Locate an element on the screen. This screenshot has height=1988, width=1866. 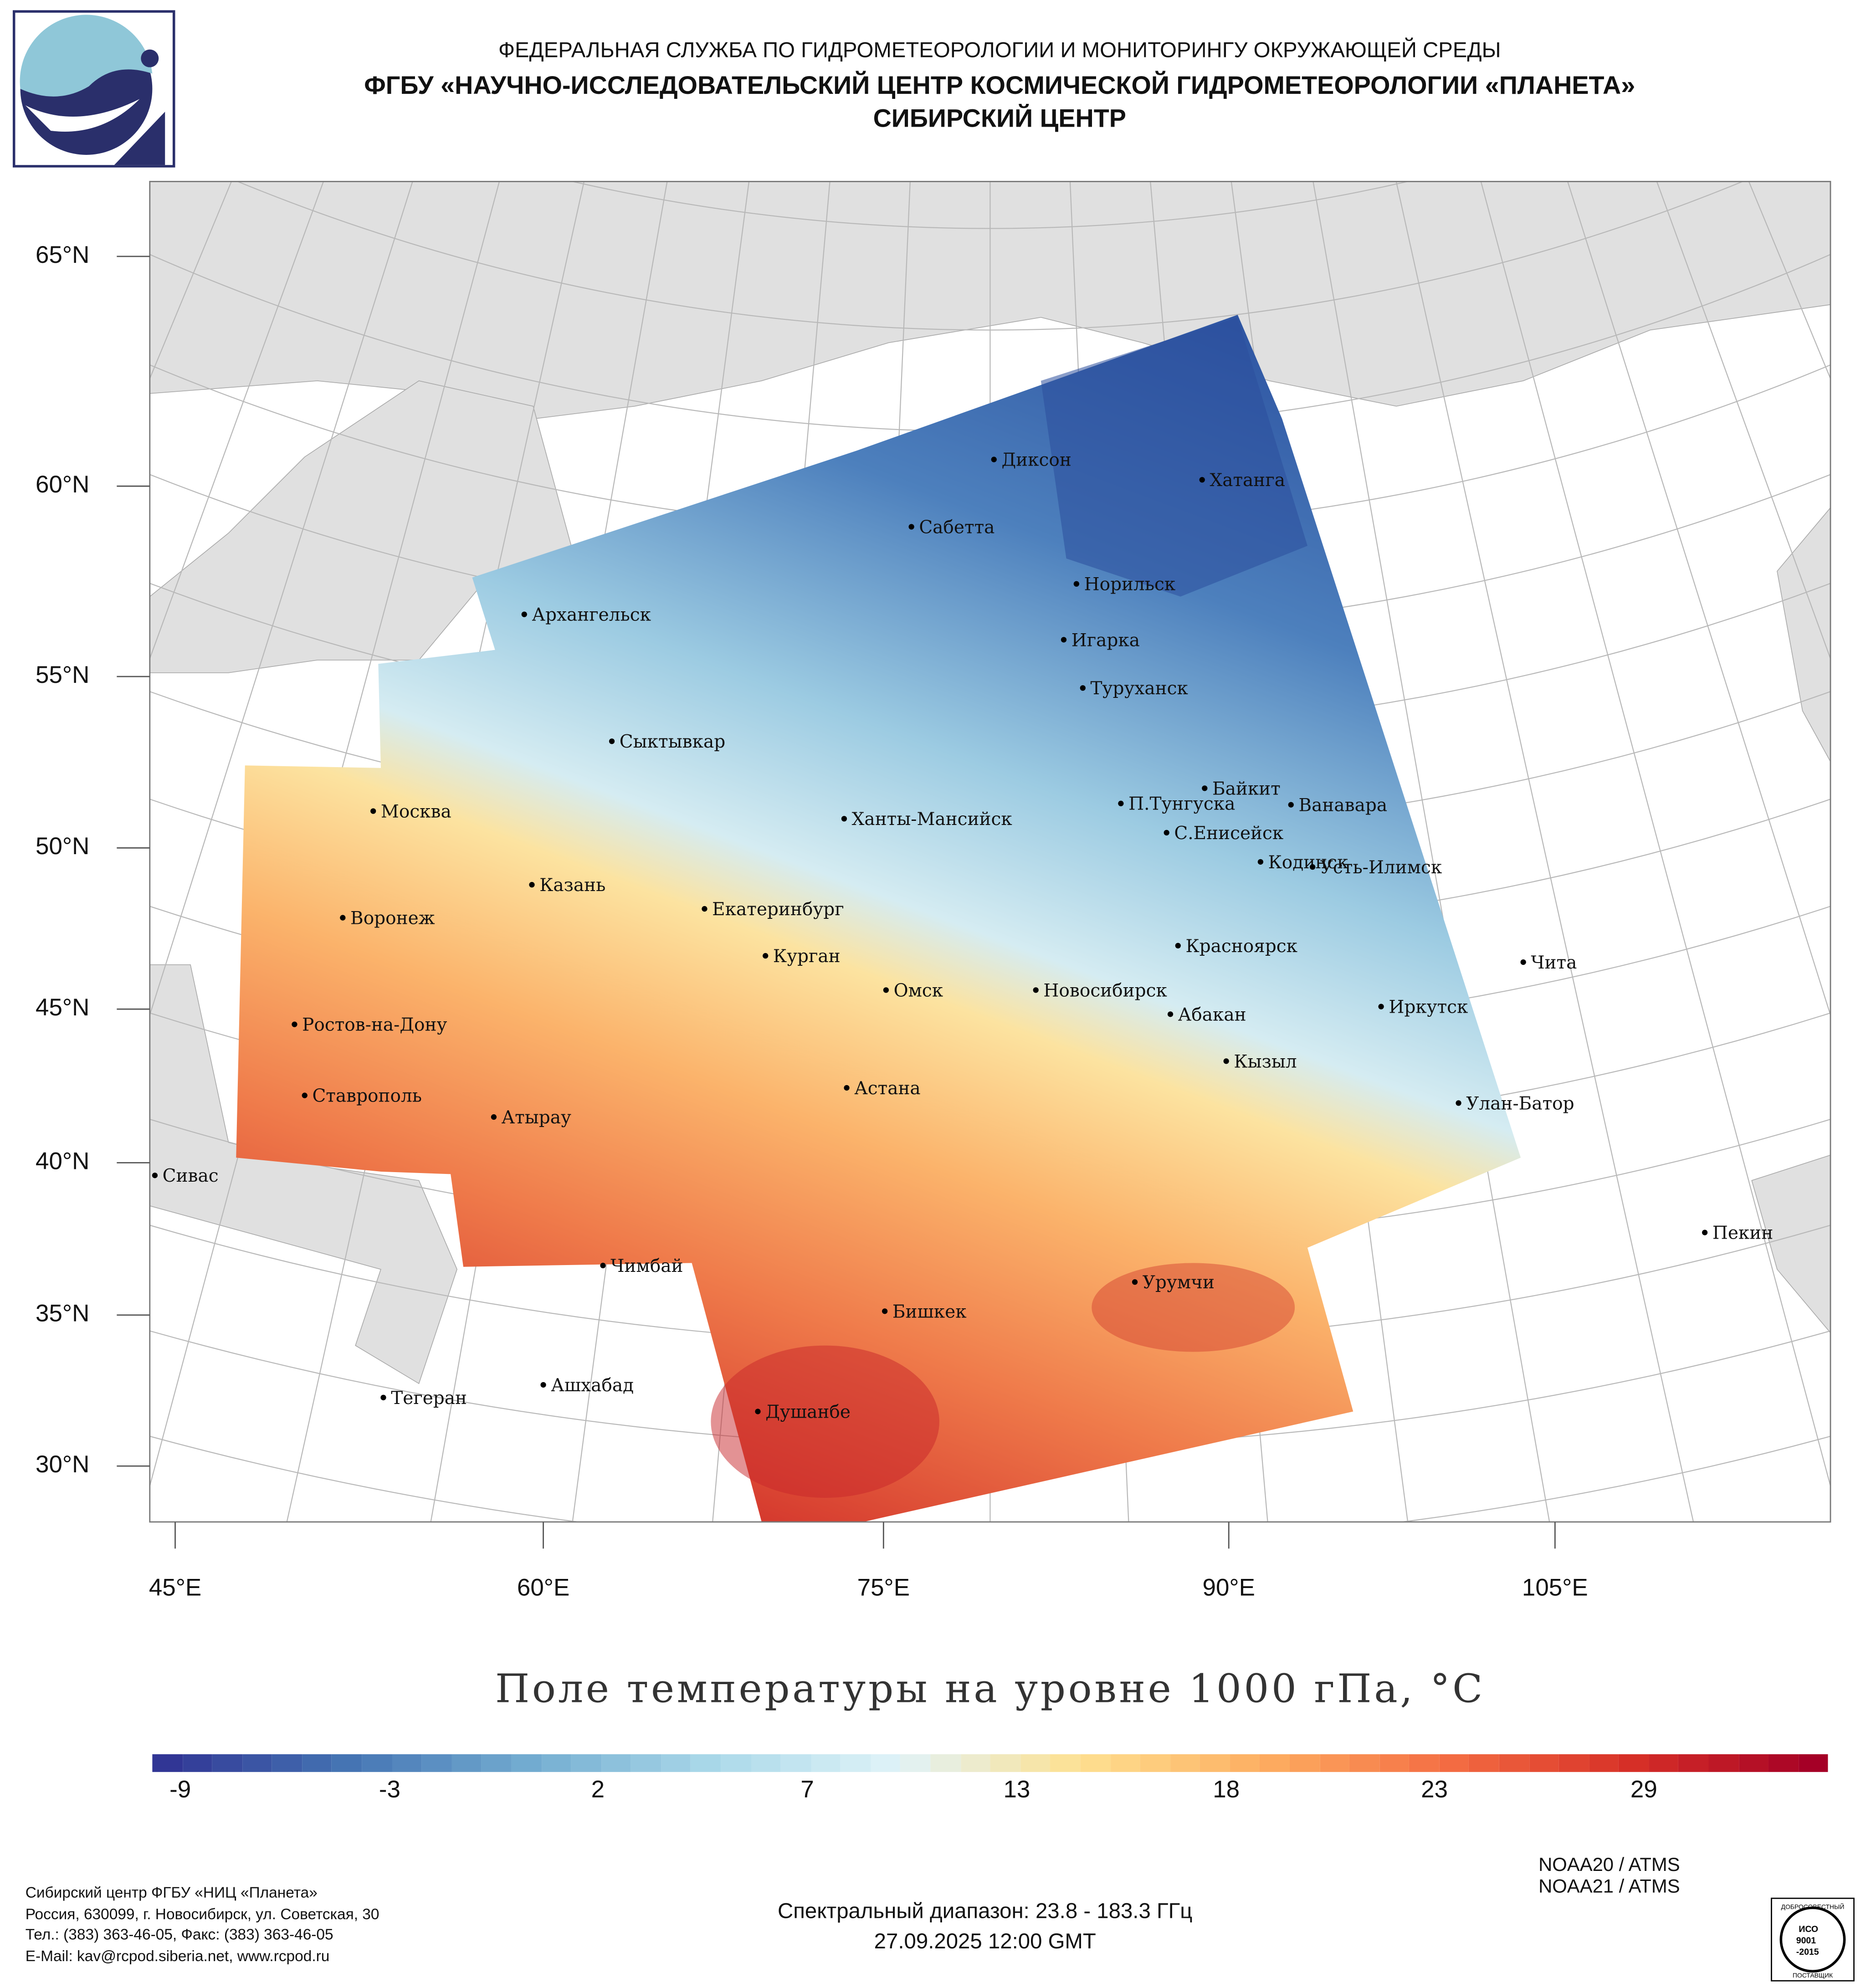
datetime: 27.09.2025 12:00 GMT is located at coordinates (985, 1941).